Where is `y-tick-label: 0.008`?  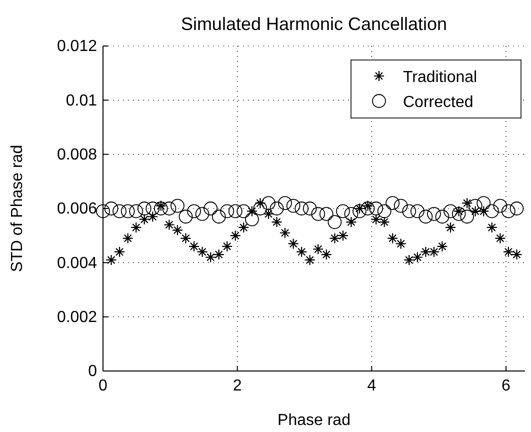
y-tick-label: 0.008 is located at coordinates (77, 155).